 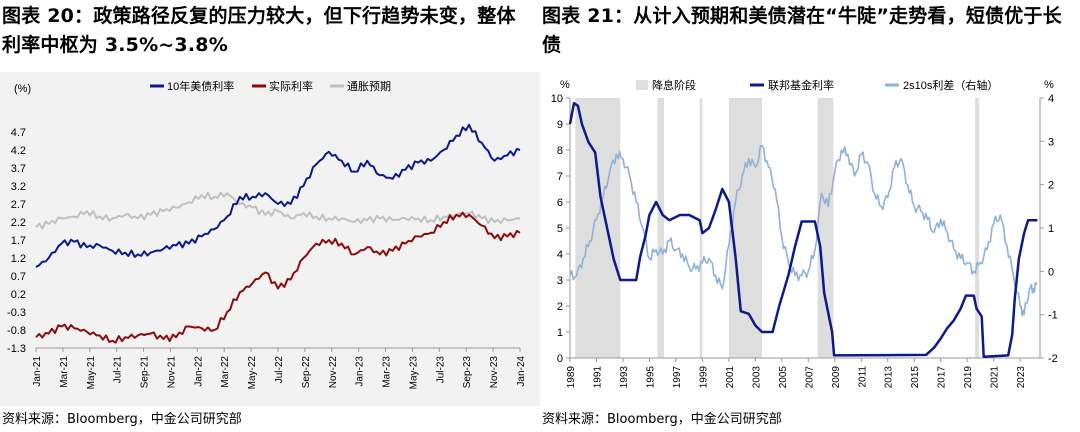 What do you see at coordinates (91, 373) in the screenshot?
I see `x-tick-label: May-21` at bounding box center [91, 373].